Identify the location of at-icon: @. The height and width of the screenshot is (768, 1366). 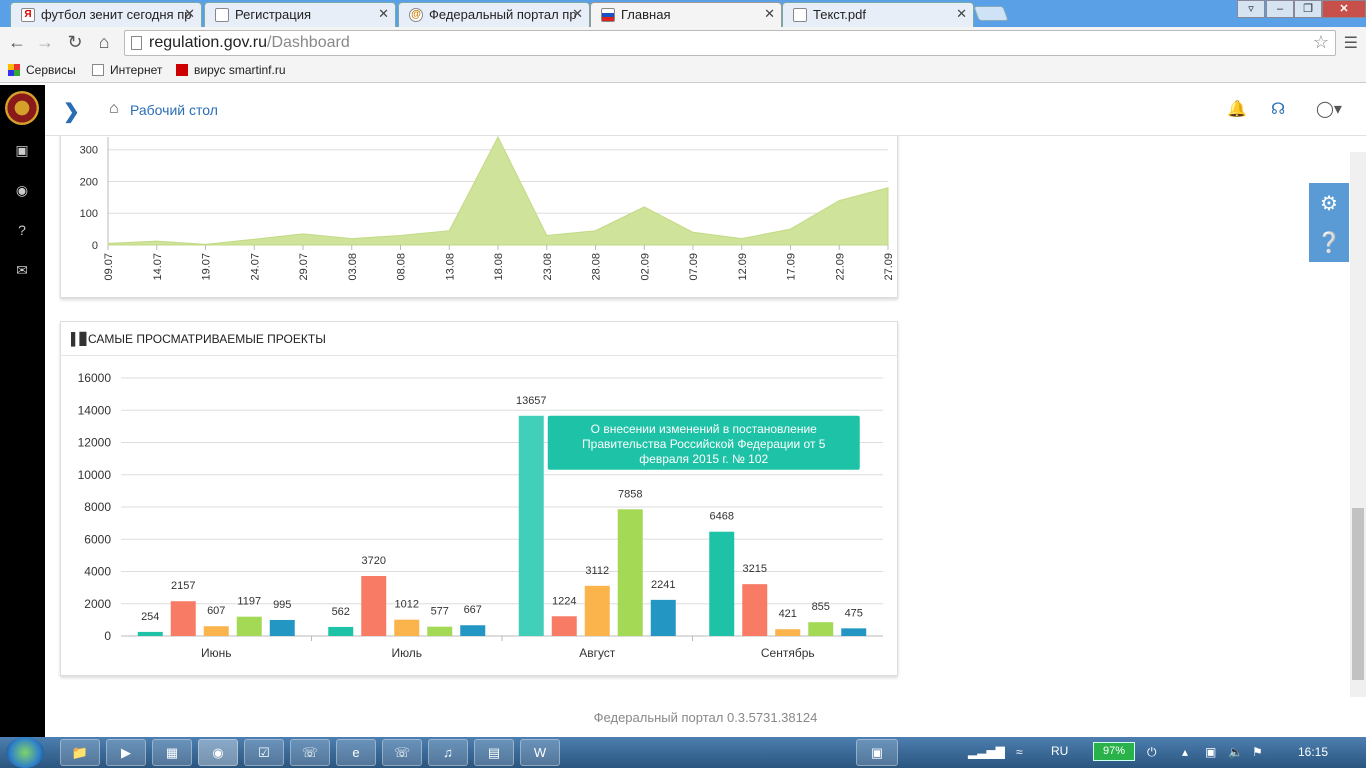
(416, 15).